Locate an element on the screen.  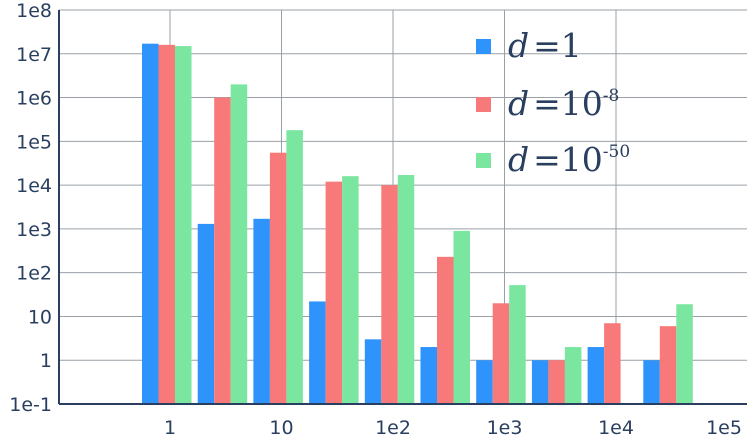
y-tick-label: 1e5 is located at coordinates (34, 142).